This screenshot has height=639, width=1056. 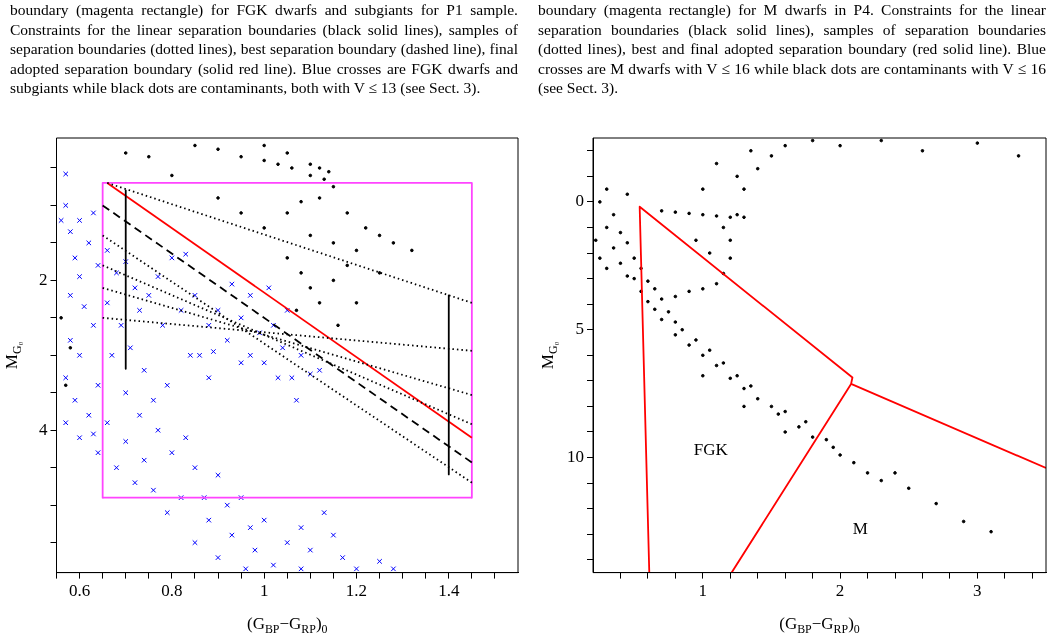 I want to click on annotation: FGK, so click(x=711, y=450).